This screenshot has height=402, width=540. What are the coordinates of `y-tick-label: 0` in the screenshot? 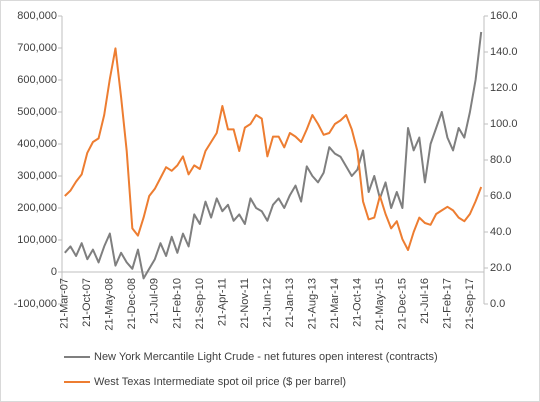 It's located at (54, 272).